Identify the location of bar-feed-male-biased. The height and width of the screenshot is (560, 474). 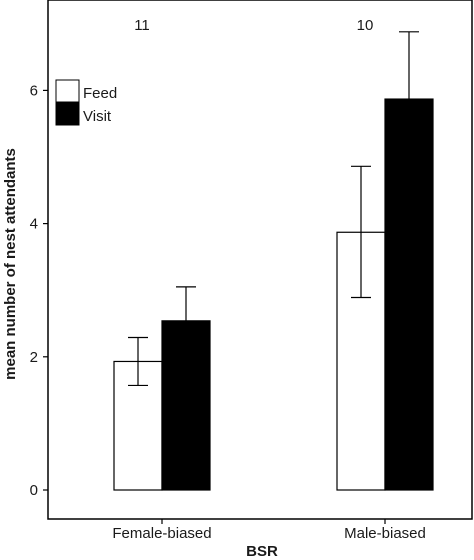
(361, 361).